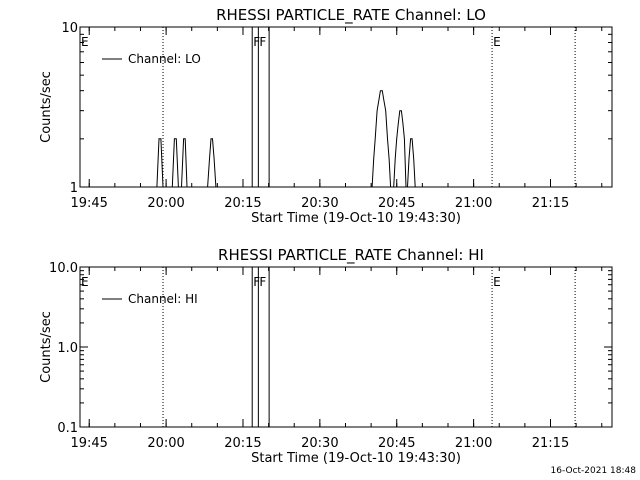 The width and height of the screenshot is (640, 480). I want to click on legend-entry: Channel: HI, so click(163, 299).